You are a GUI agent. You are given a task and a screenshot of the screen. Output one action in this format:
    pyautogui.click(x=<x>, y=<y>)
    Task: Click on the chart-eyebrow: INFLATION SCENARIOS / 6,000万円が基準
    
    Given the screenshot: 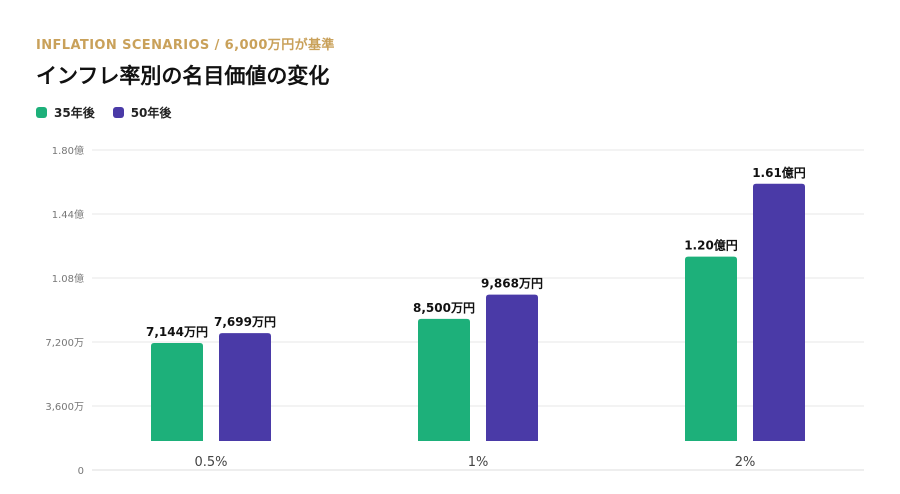 What is the action you would take?
    pyautogui.click(x=185, y=45)
    